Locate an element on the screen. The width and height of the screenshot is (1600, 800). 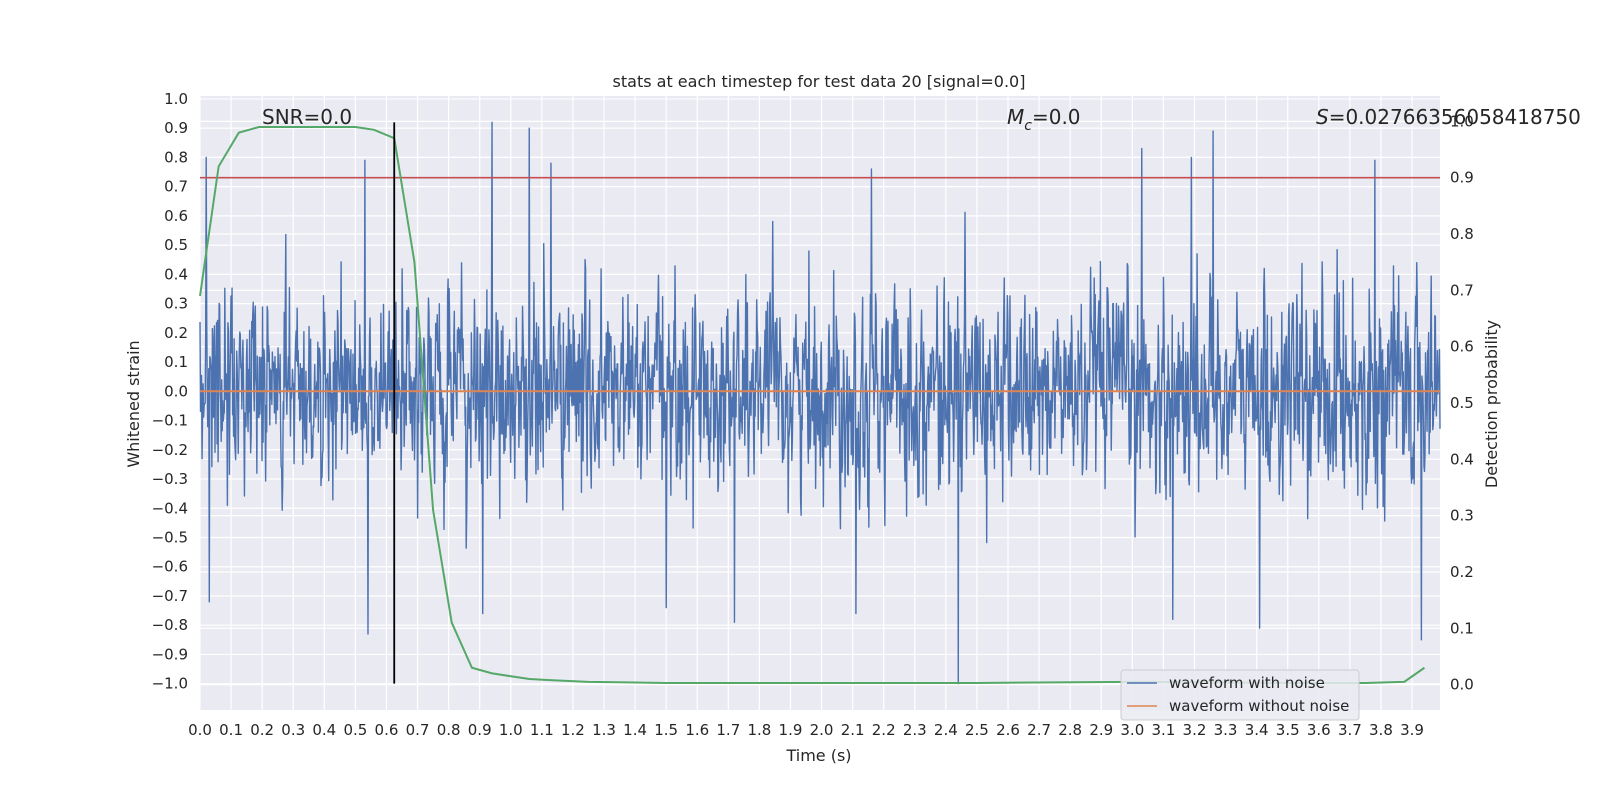
y2-tick-label: 0.4 is located at coordinates (1462, 459).